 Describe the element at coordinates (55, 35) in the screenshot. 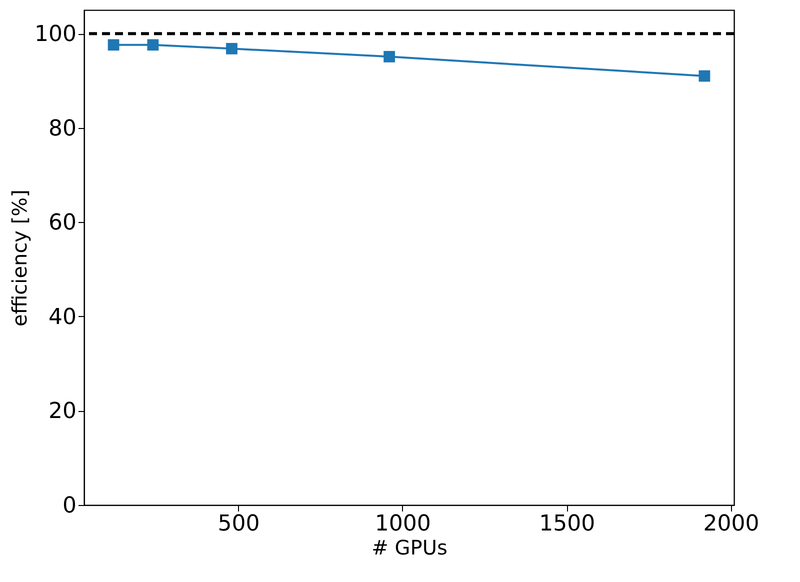

I see `y-tick-label: 100` at that location.